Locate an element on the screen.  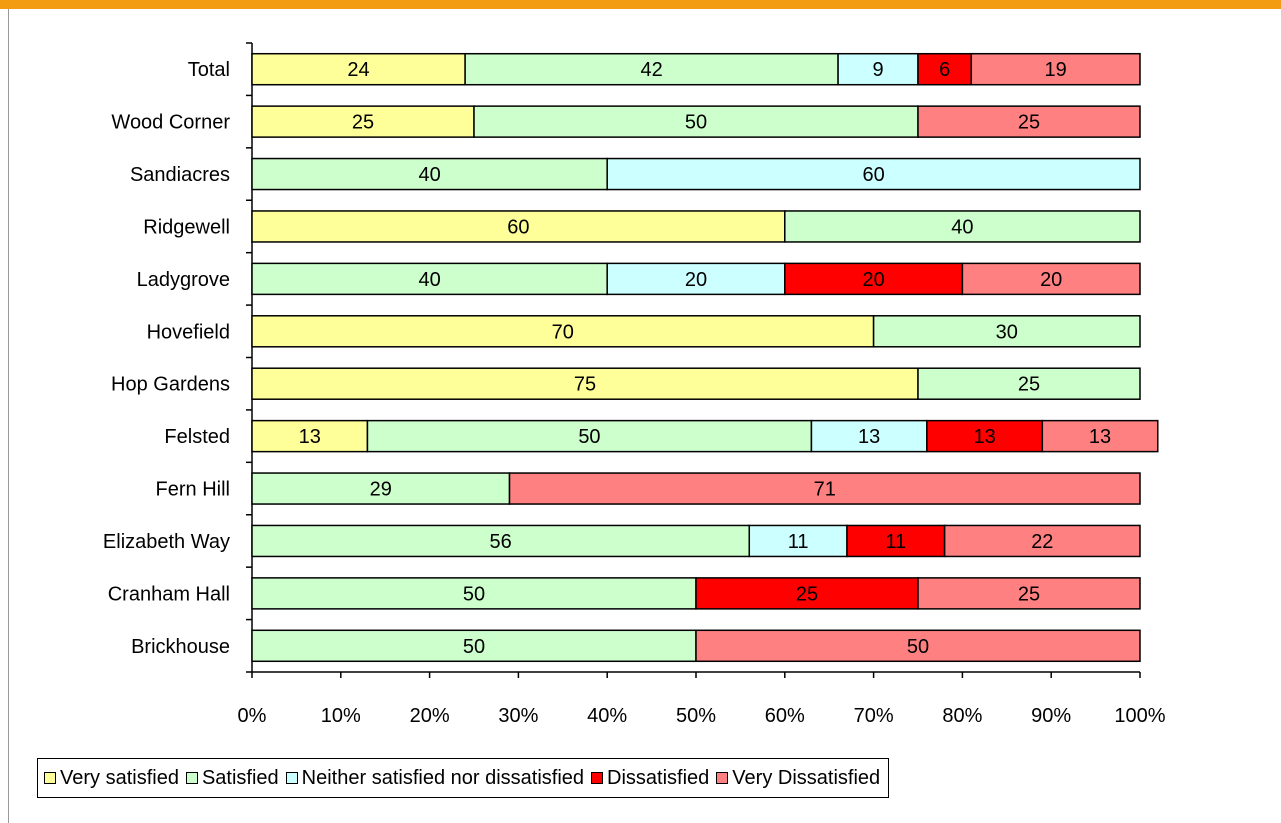
legend-label: Neither satisfied nor dissatisfied is located at coordinates (443, 777).